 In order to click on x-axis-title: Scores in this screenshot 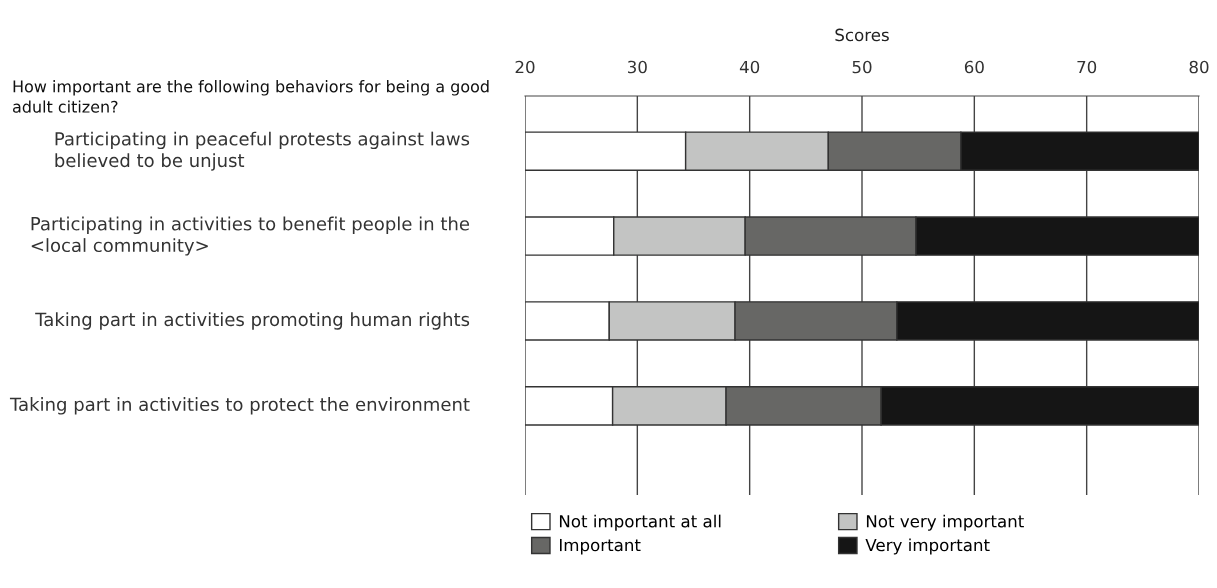, I will do `click(862, 35)`.